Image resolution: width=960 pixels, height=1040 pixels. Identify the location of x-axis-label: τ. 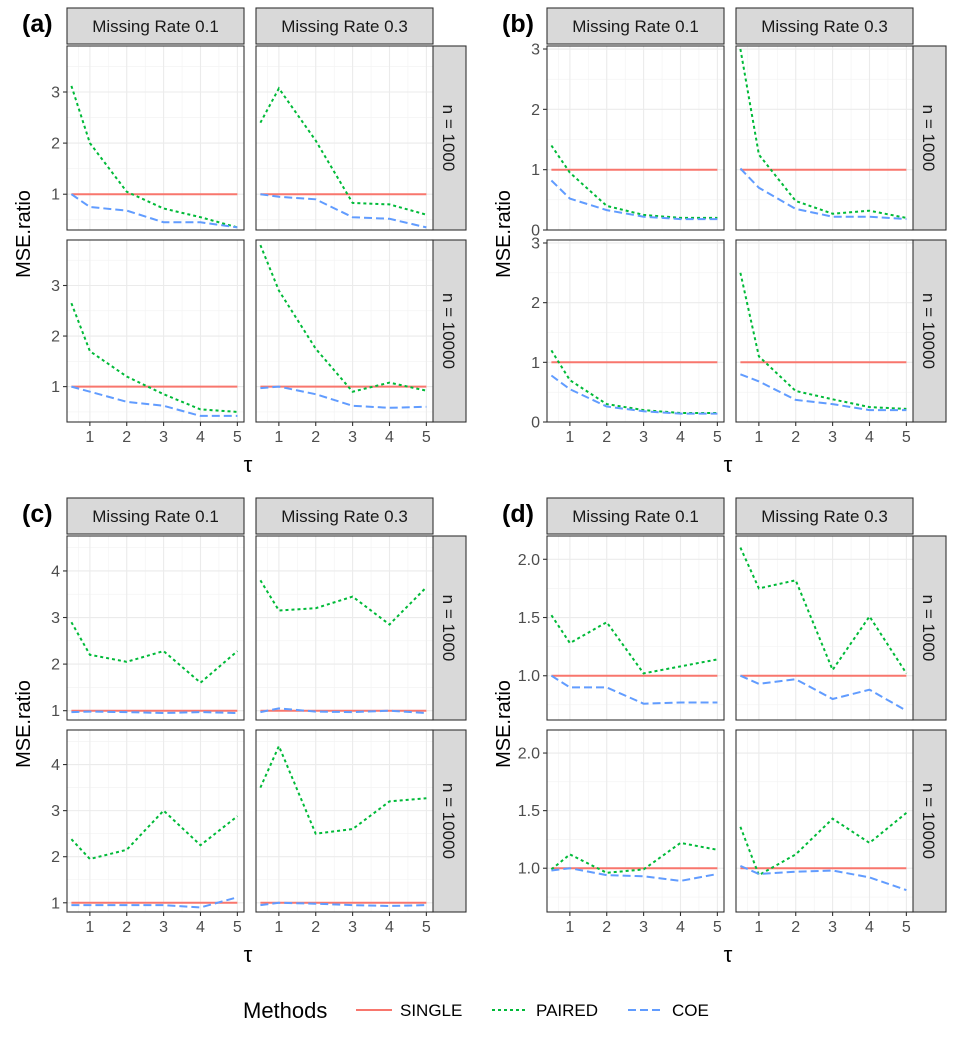
(248, 954).